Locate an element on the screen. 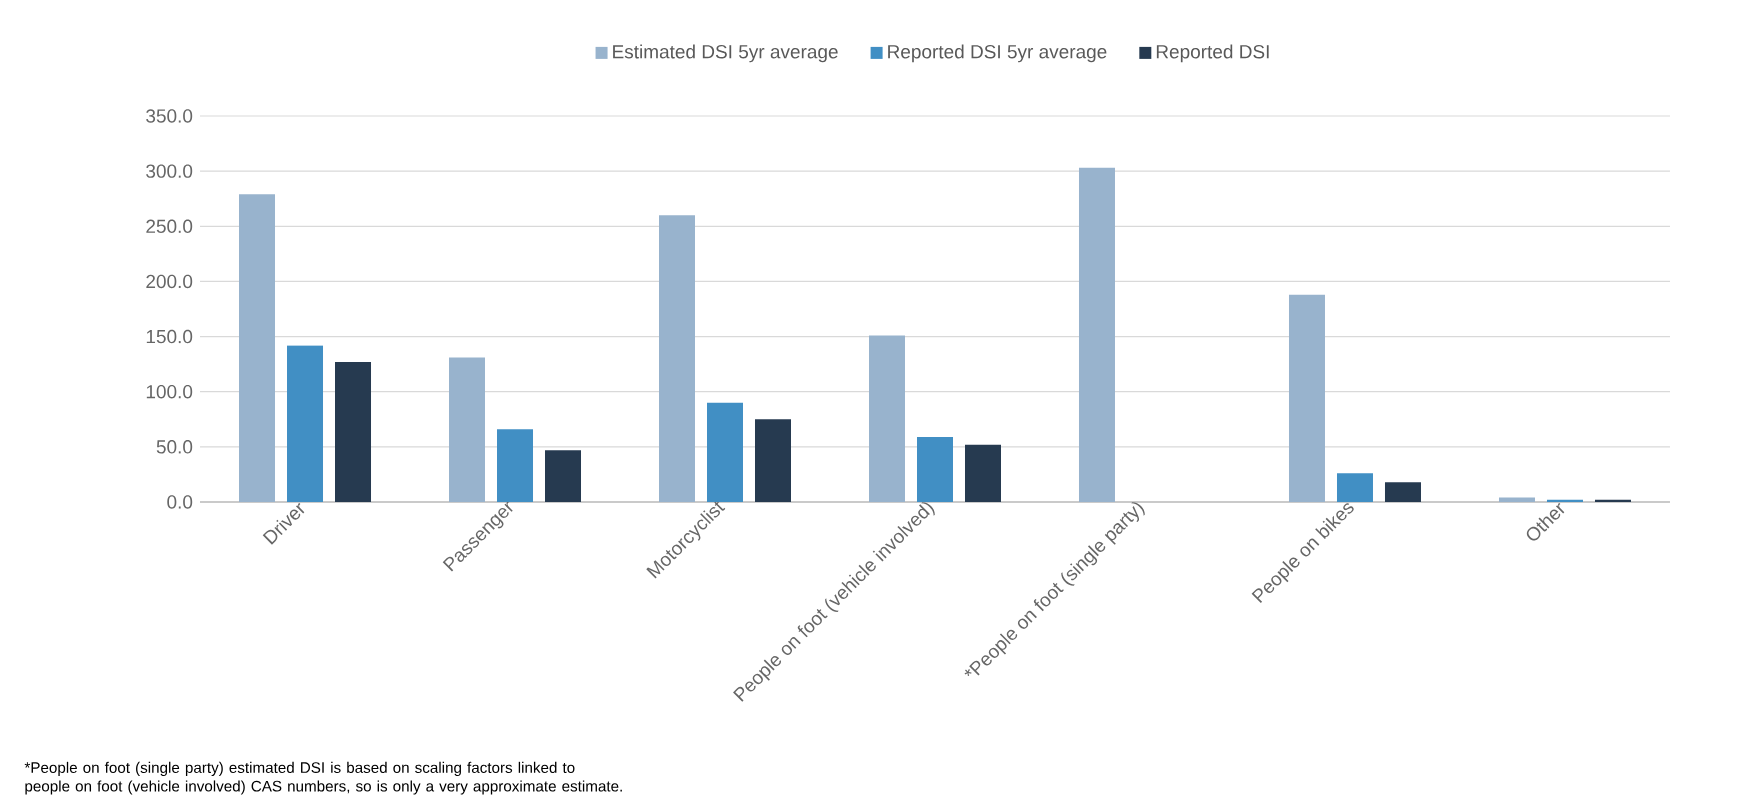  y-tick-label: 150.0 is located at coordinates (169, 336).